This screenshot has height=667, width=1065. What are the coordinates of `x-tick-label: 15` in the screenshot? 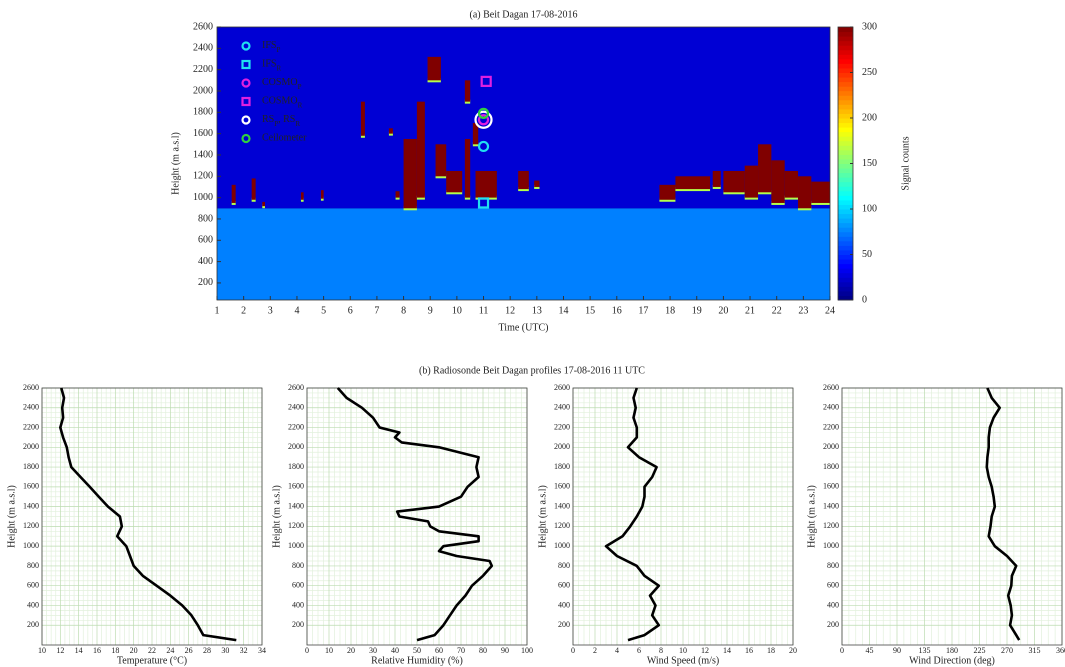 It's located at (590, 310).